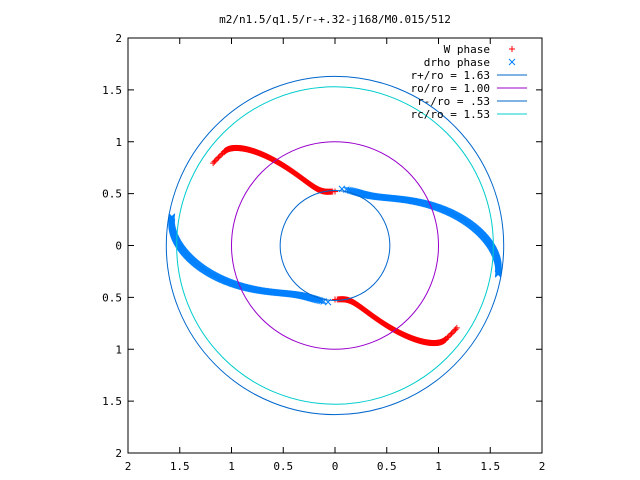 The width and height of the screenshot is (640, 480). I want to click on legend-label: r+/ro = 1.63, so click(450, 75).